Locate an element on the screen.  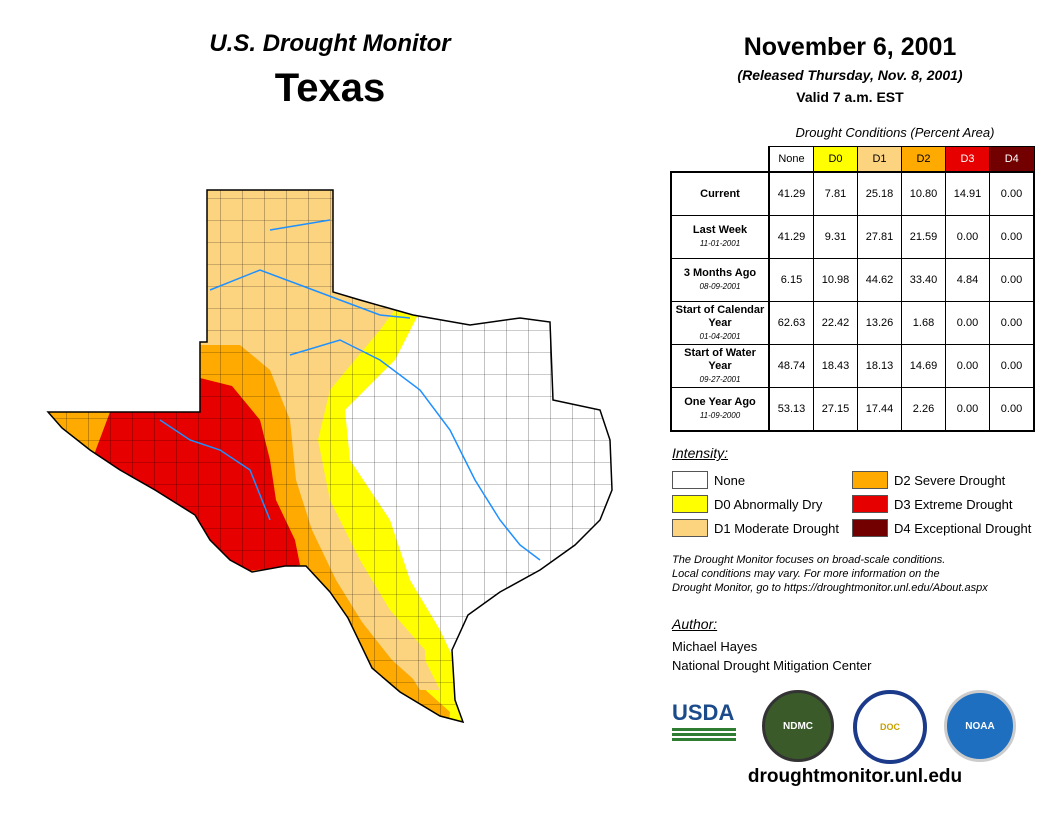
column-header-d4: D4 is located at coordinates (1012, 159).